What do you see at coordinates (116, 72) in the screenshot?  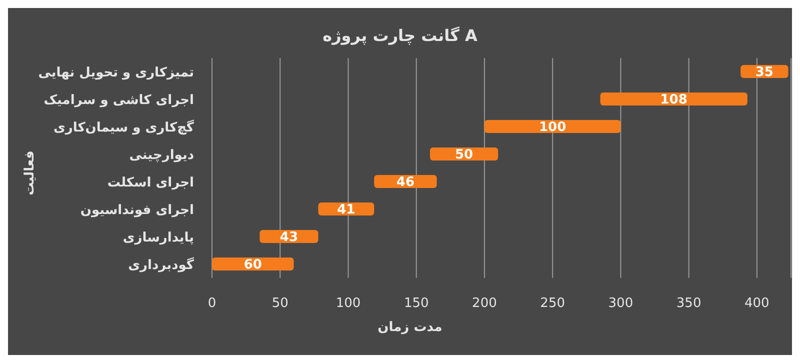 I see `y-tick-label: تمیزکاری و تحویل نهایی` at bounding box center [116, 72].